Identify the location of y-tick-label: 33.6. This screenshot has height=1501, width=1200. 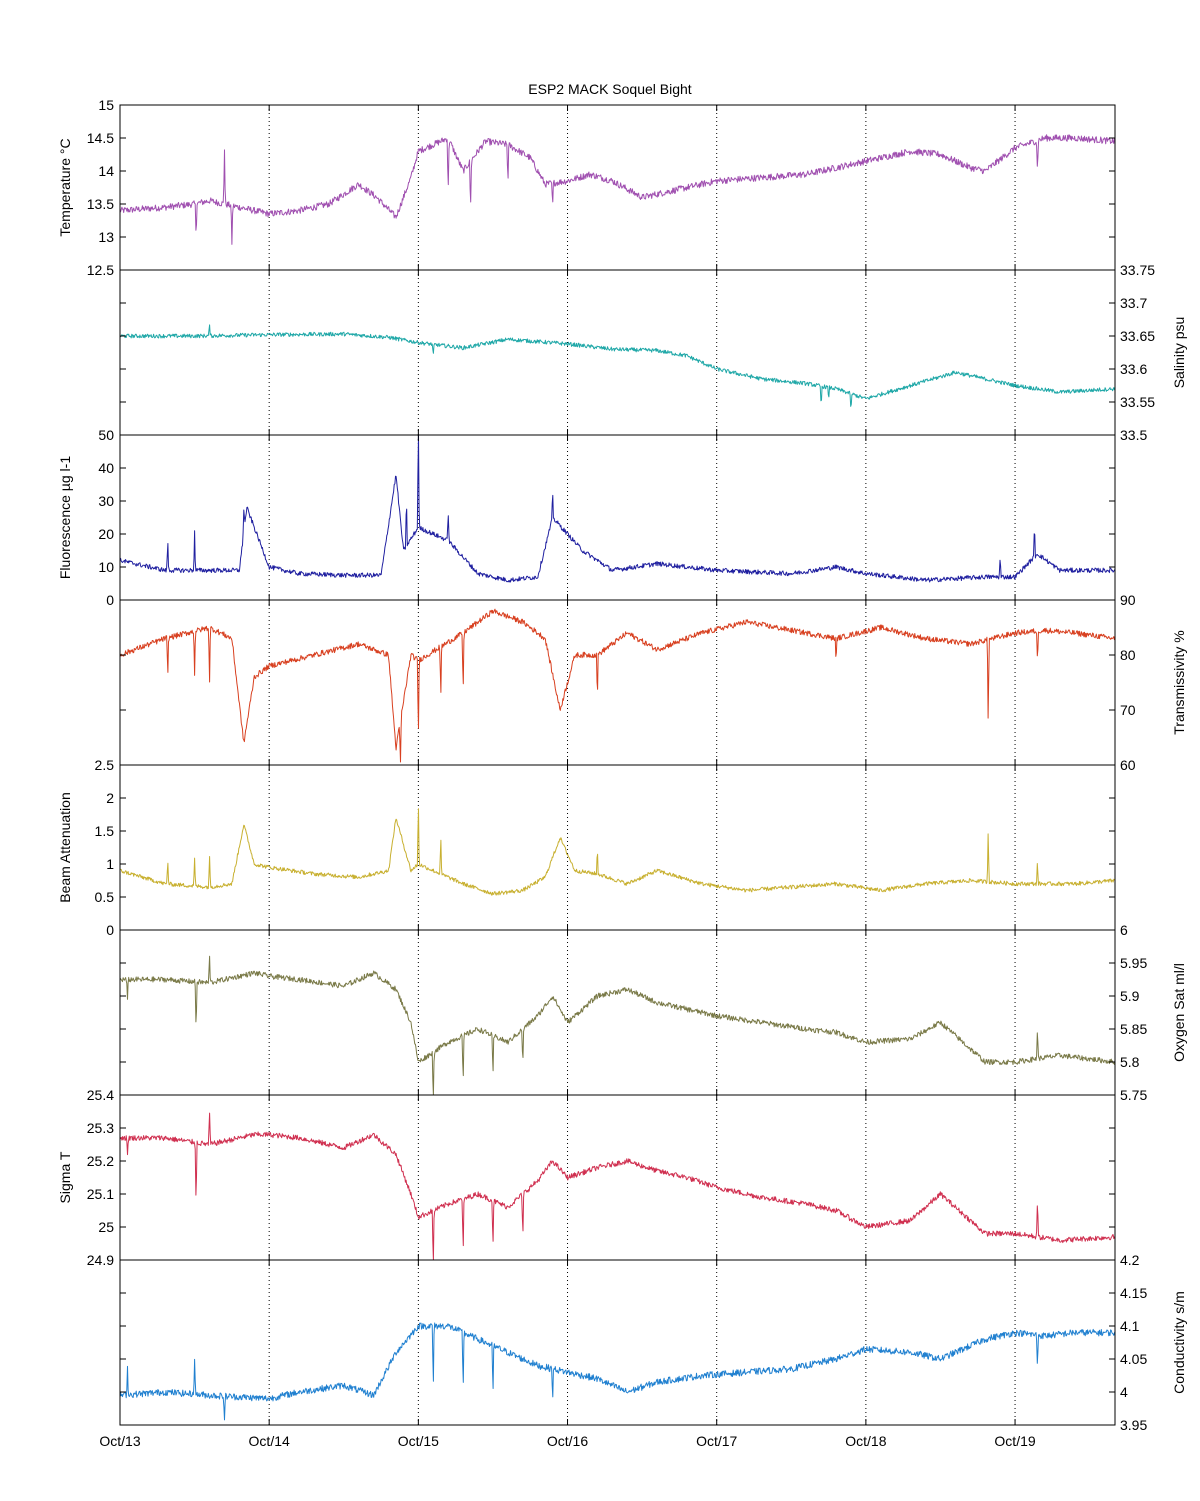
(1133, 369).